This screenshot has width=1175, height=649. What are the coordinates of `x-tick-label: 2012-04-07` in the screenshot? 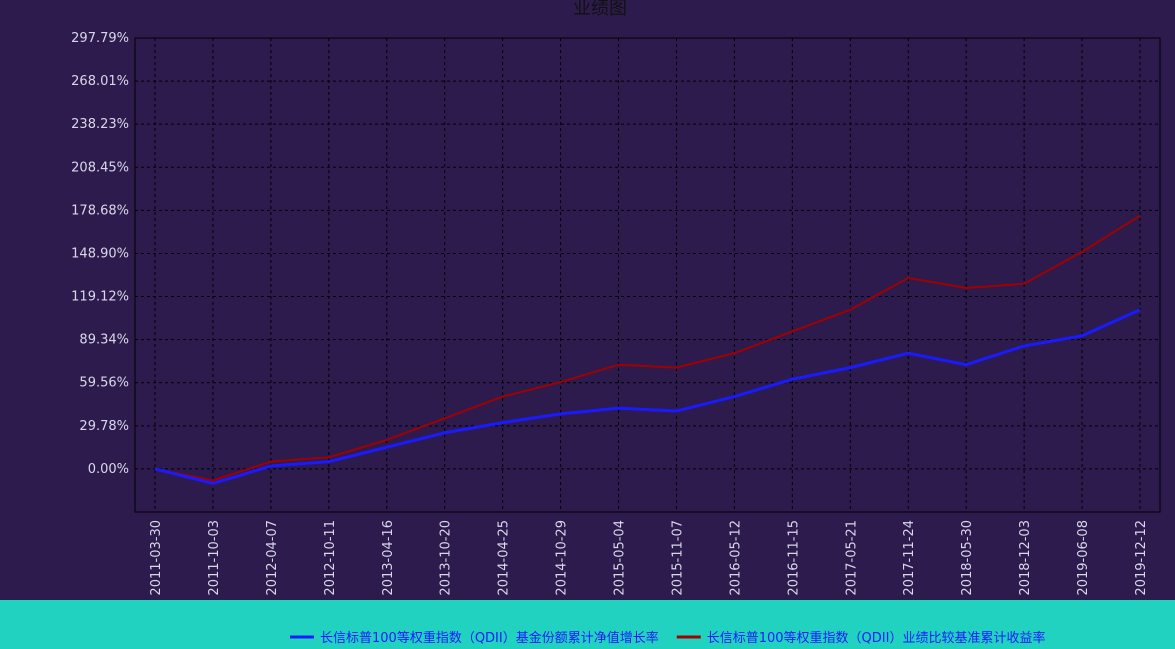 It's located at (272, 558).